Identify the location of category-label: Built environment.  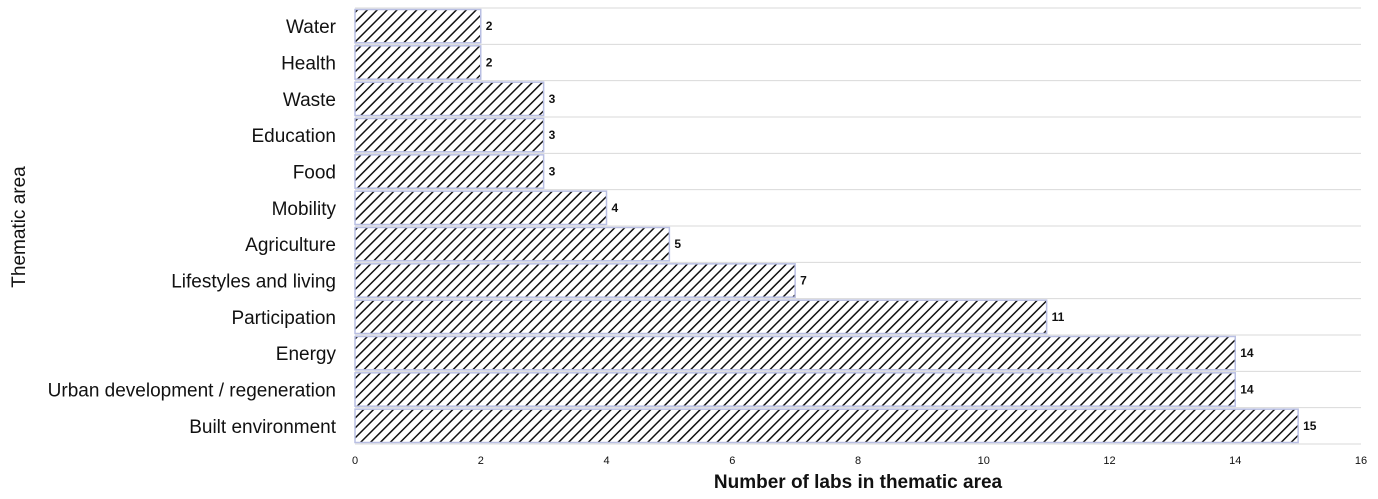
(263, 427).